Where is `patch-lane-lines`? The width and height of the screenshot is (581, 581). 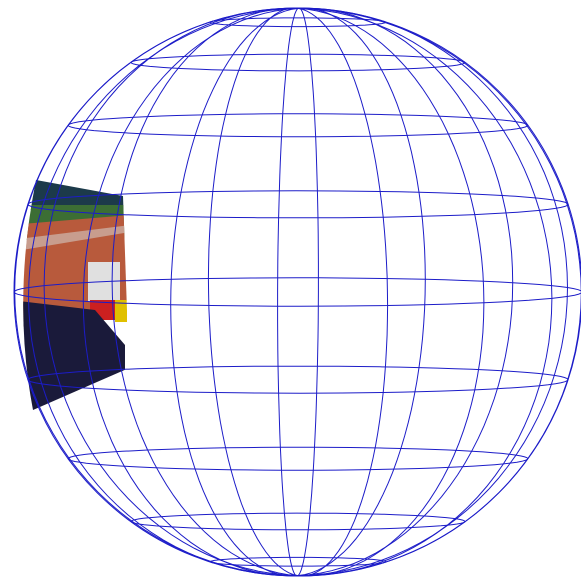 patch-lane-lines is located at coordinates (76, 238).